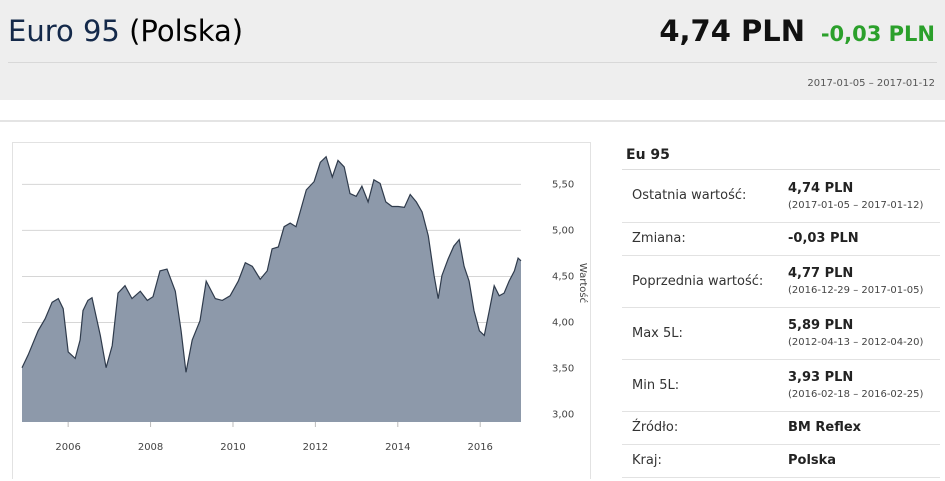  Describe the element at coordinates (563, 323) in the screenshot. I see `y-tick-label: 4,00` at that location.